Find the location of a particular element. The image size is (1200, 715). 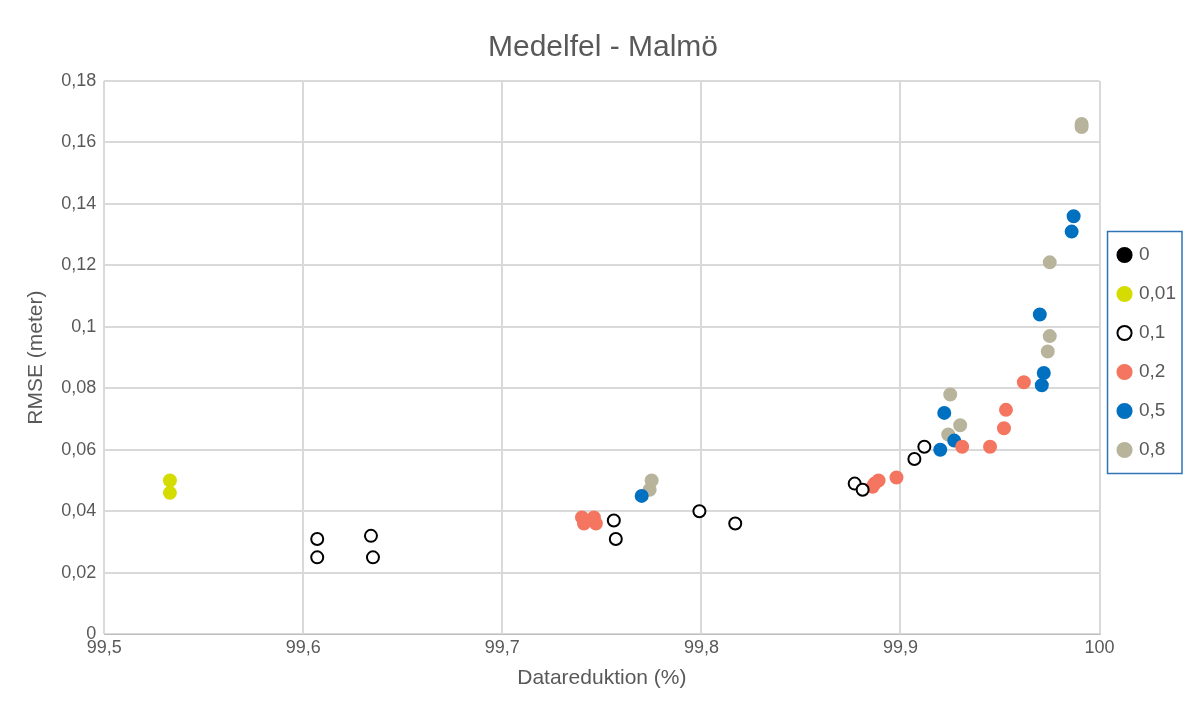

x-tick-label: 99,9 is located at coordinates (900, 646).